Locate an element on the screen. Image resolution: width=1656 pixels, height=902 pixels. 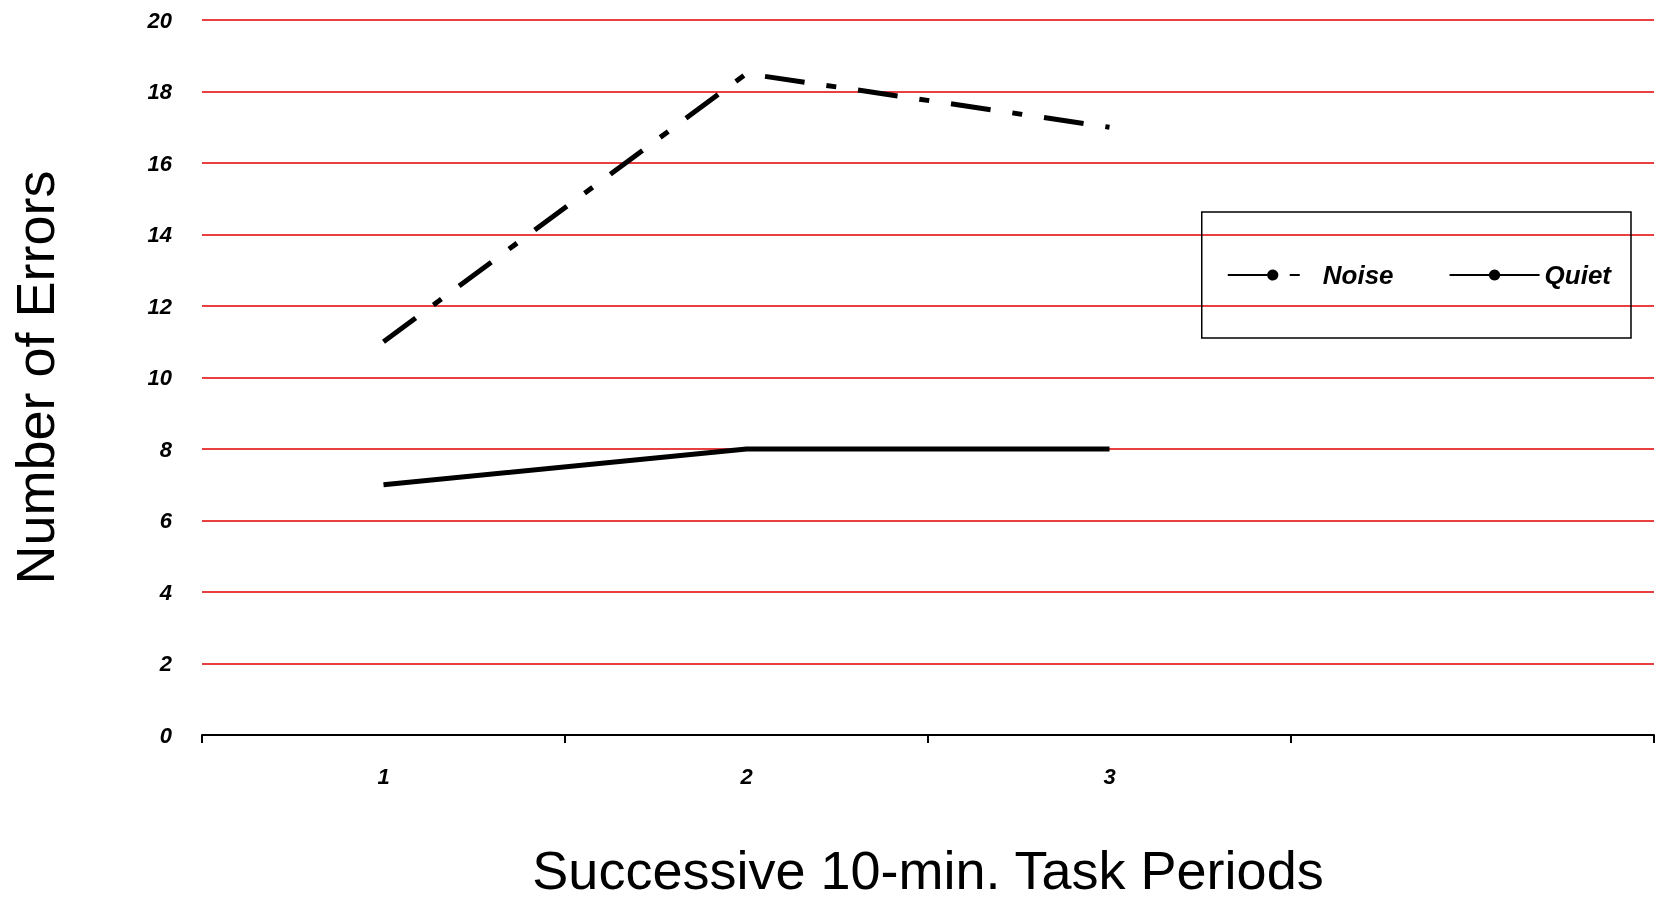
y-tick-label: 8 is located at coordinates (166, 449).